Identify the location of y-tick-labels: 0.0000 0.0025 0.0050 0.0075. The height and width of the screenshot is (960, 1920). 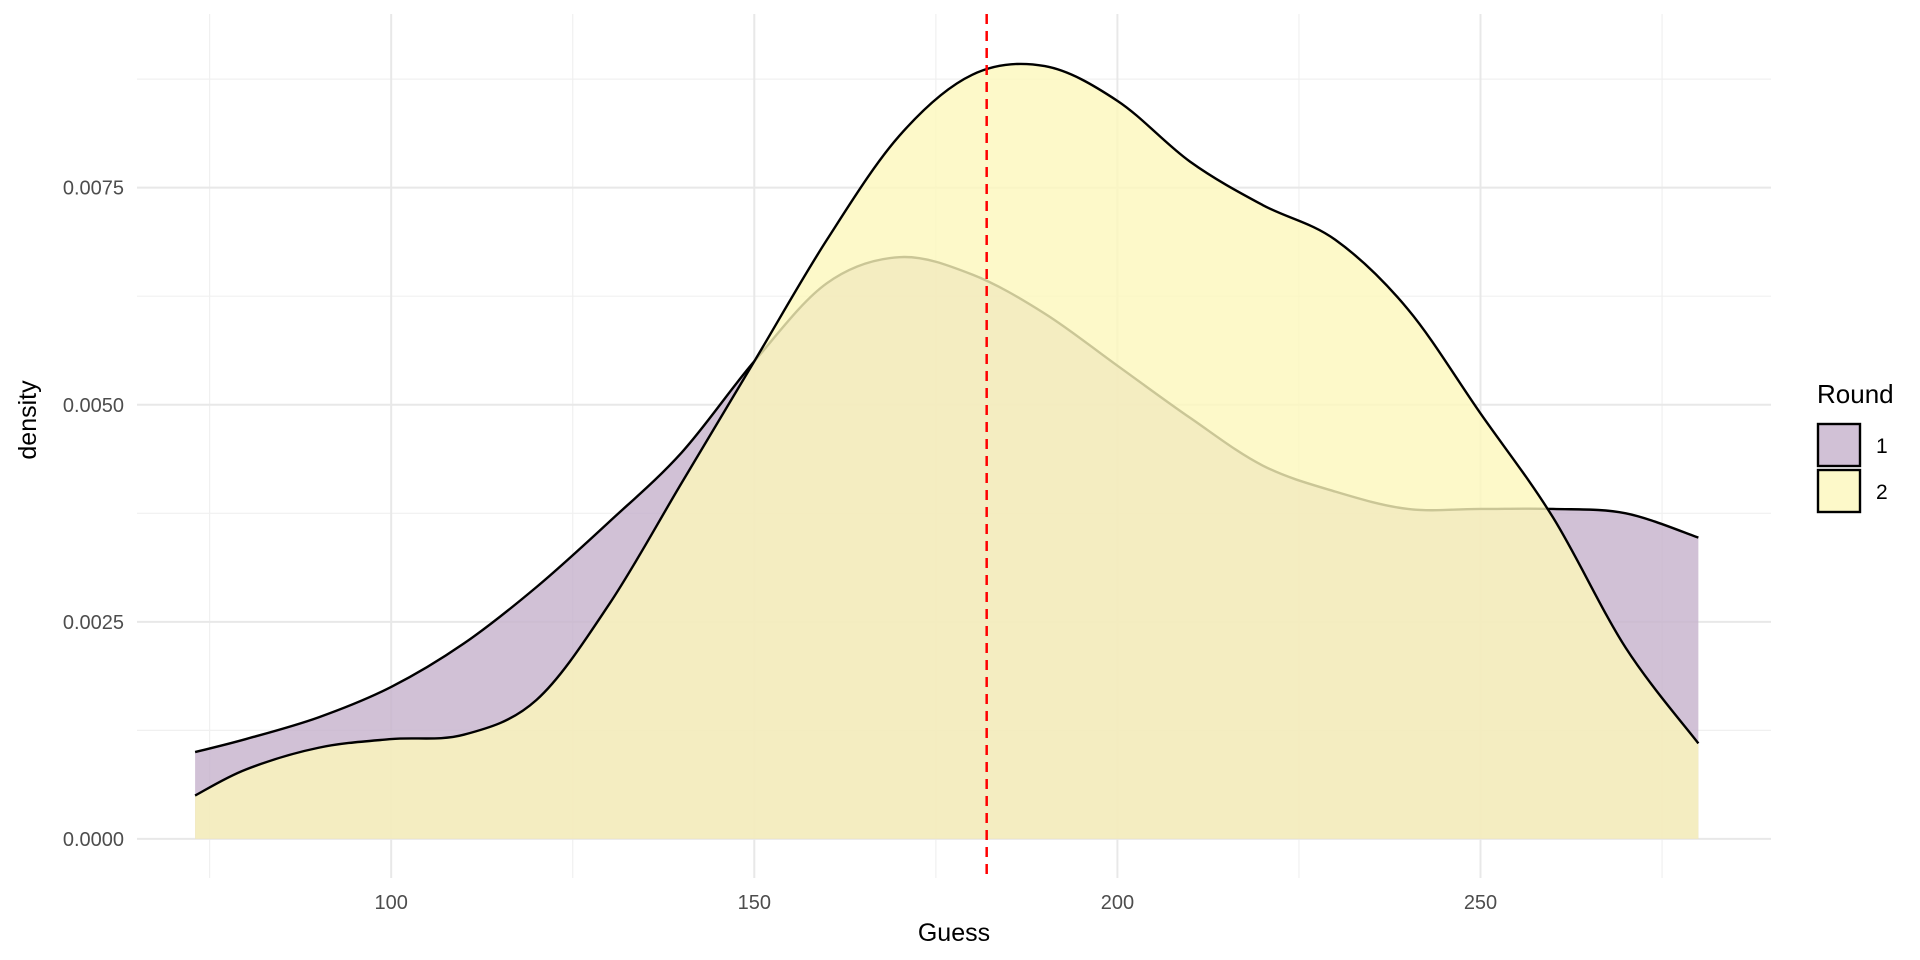
(93, 514).